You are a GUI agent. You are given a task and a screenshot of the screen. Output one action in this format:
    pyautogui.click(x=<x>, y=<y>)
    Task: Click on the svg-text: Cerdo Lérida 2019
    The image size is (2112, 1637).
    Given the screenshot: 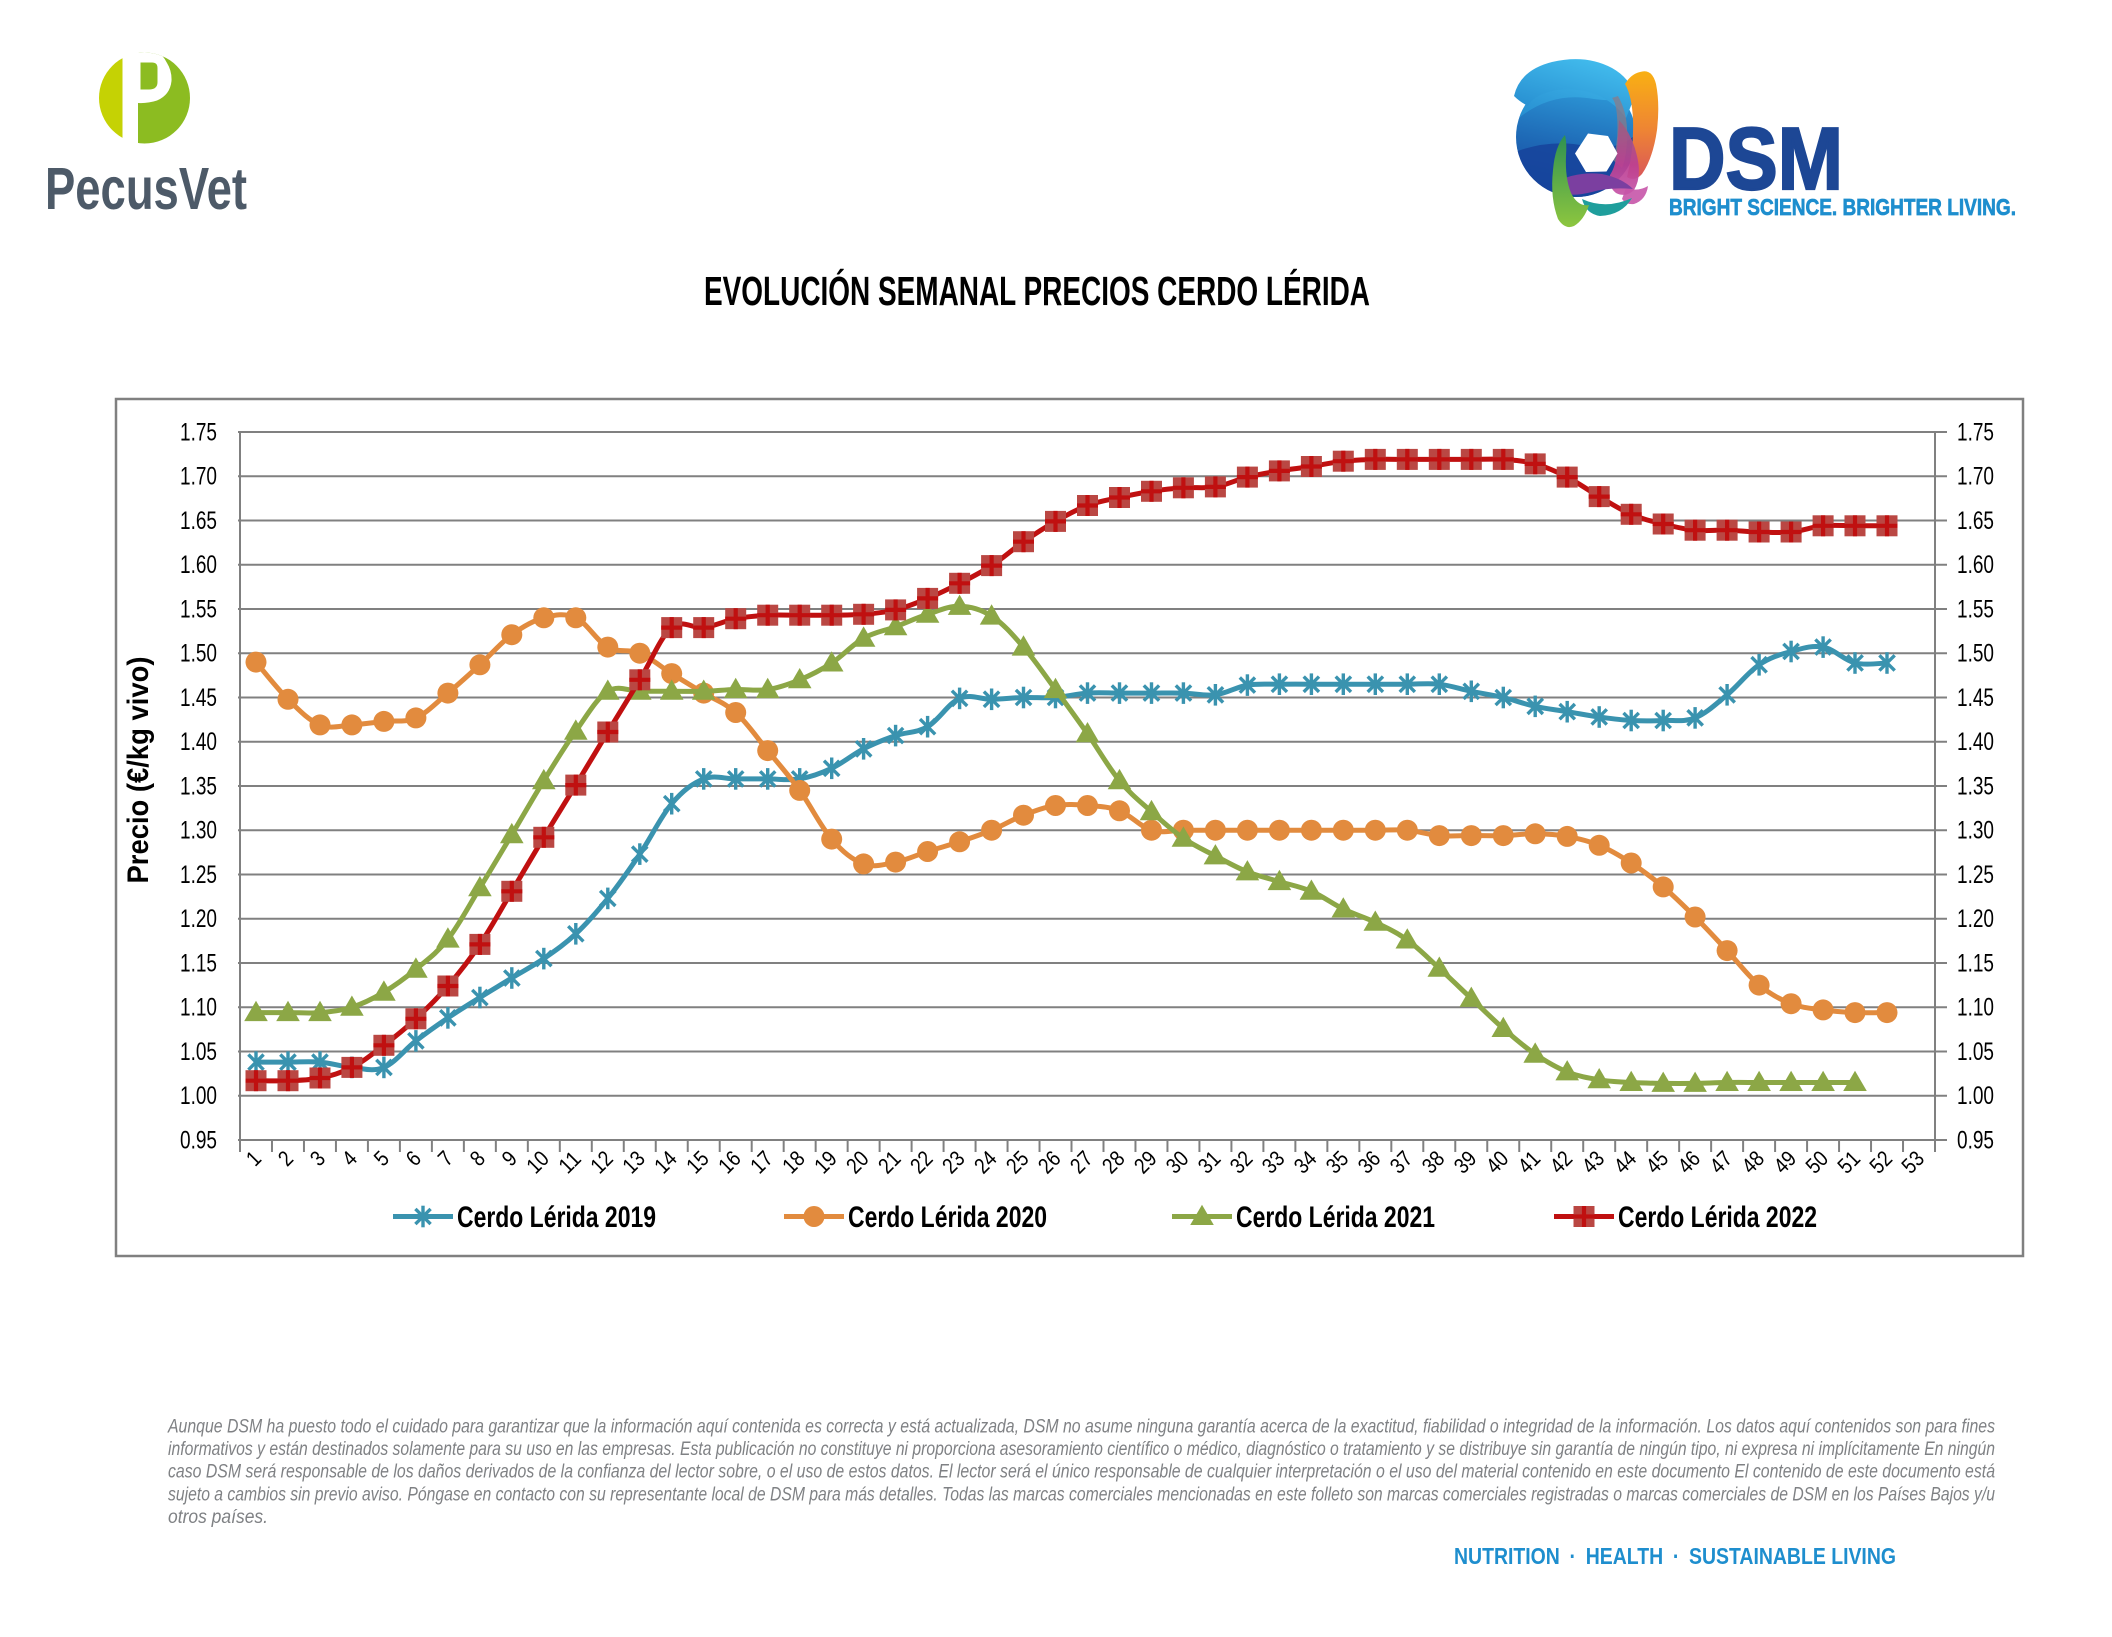 What is the action you would take?
    pyautogui.click(x=556, y=1217)
    